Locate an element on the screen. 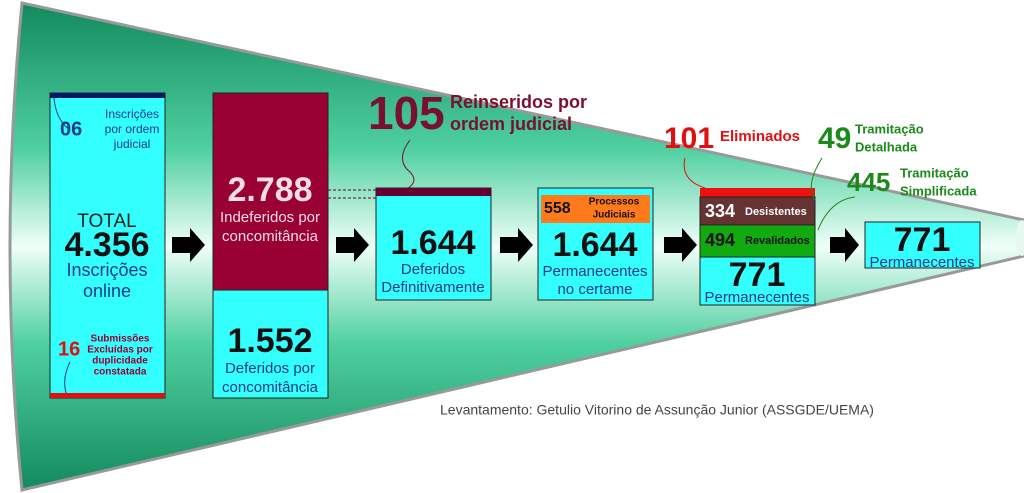 This screenshot has width=1024, height=493. note: constatada is located at coordinates (120, 372).